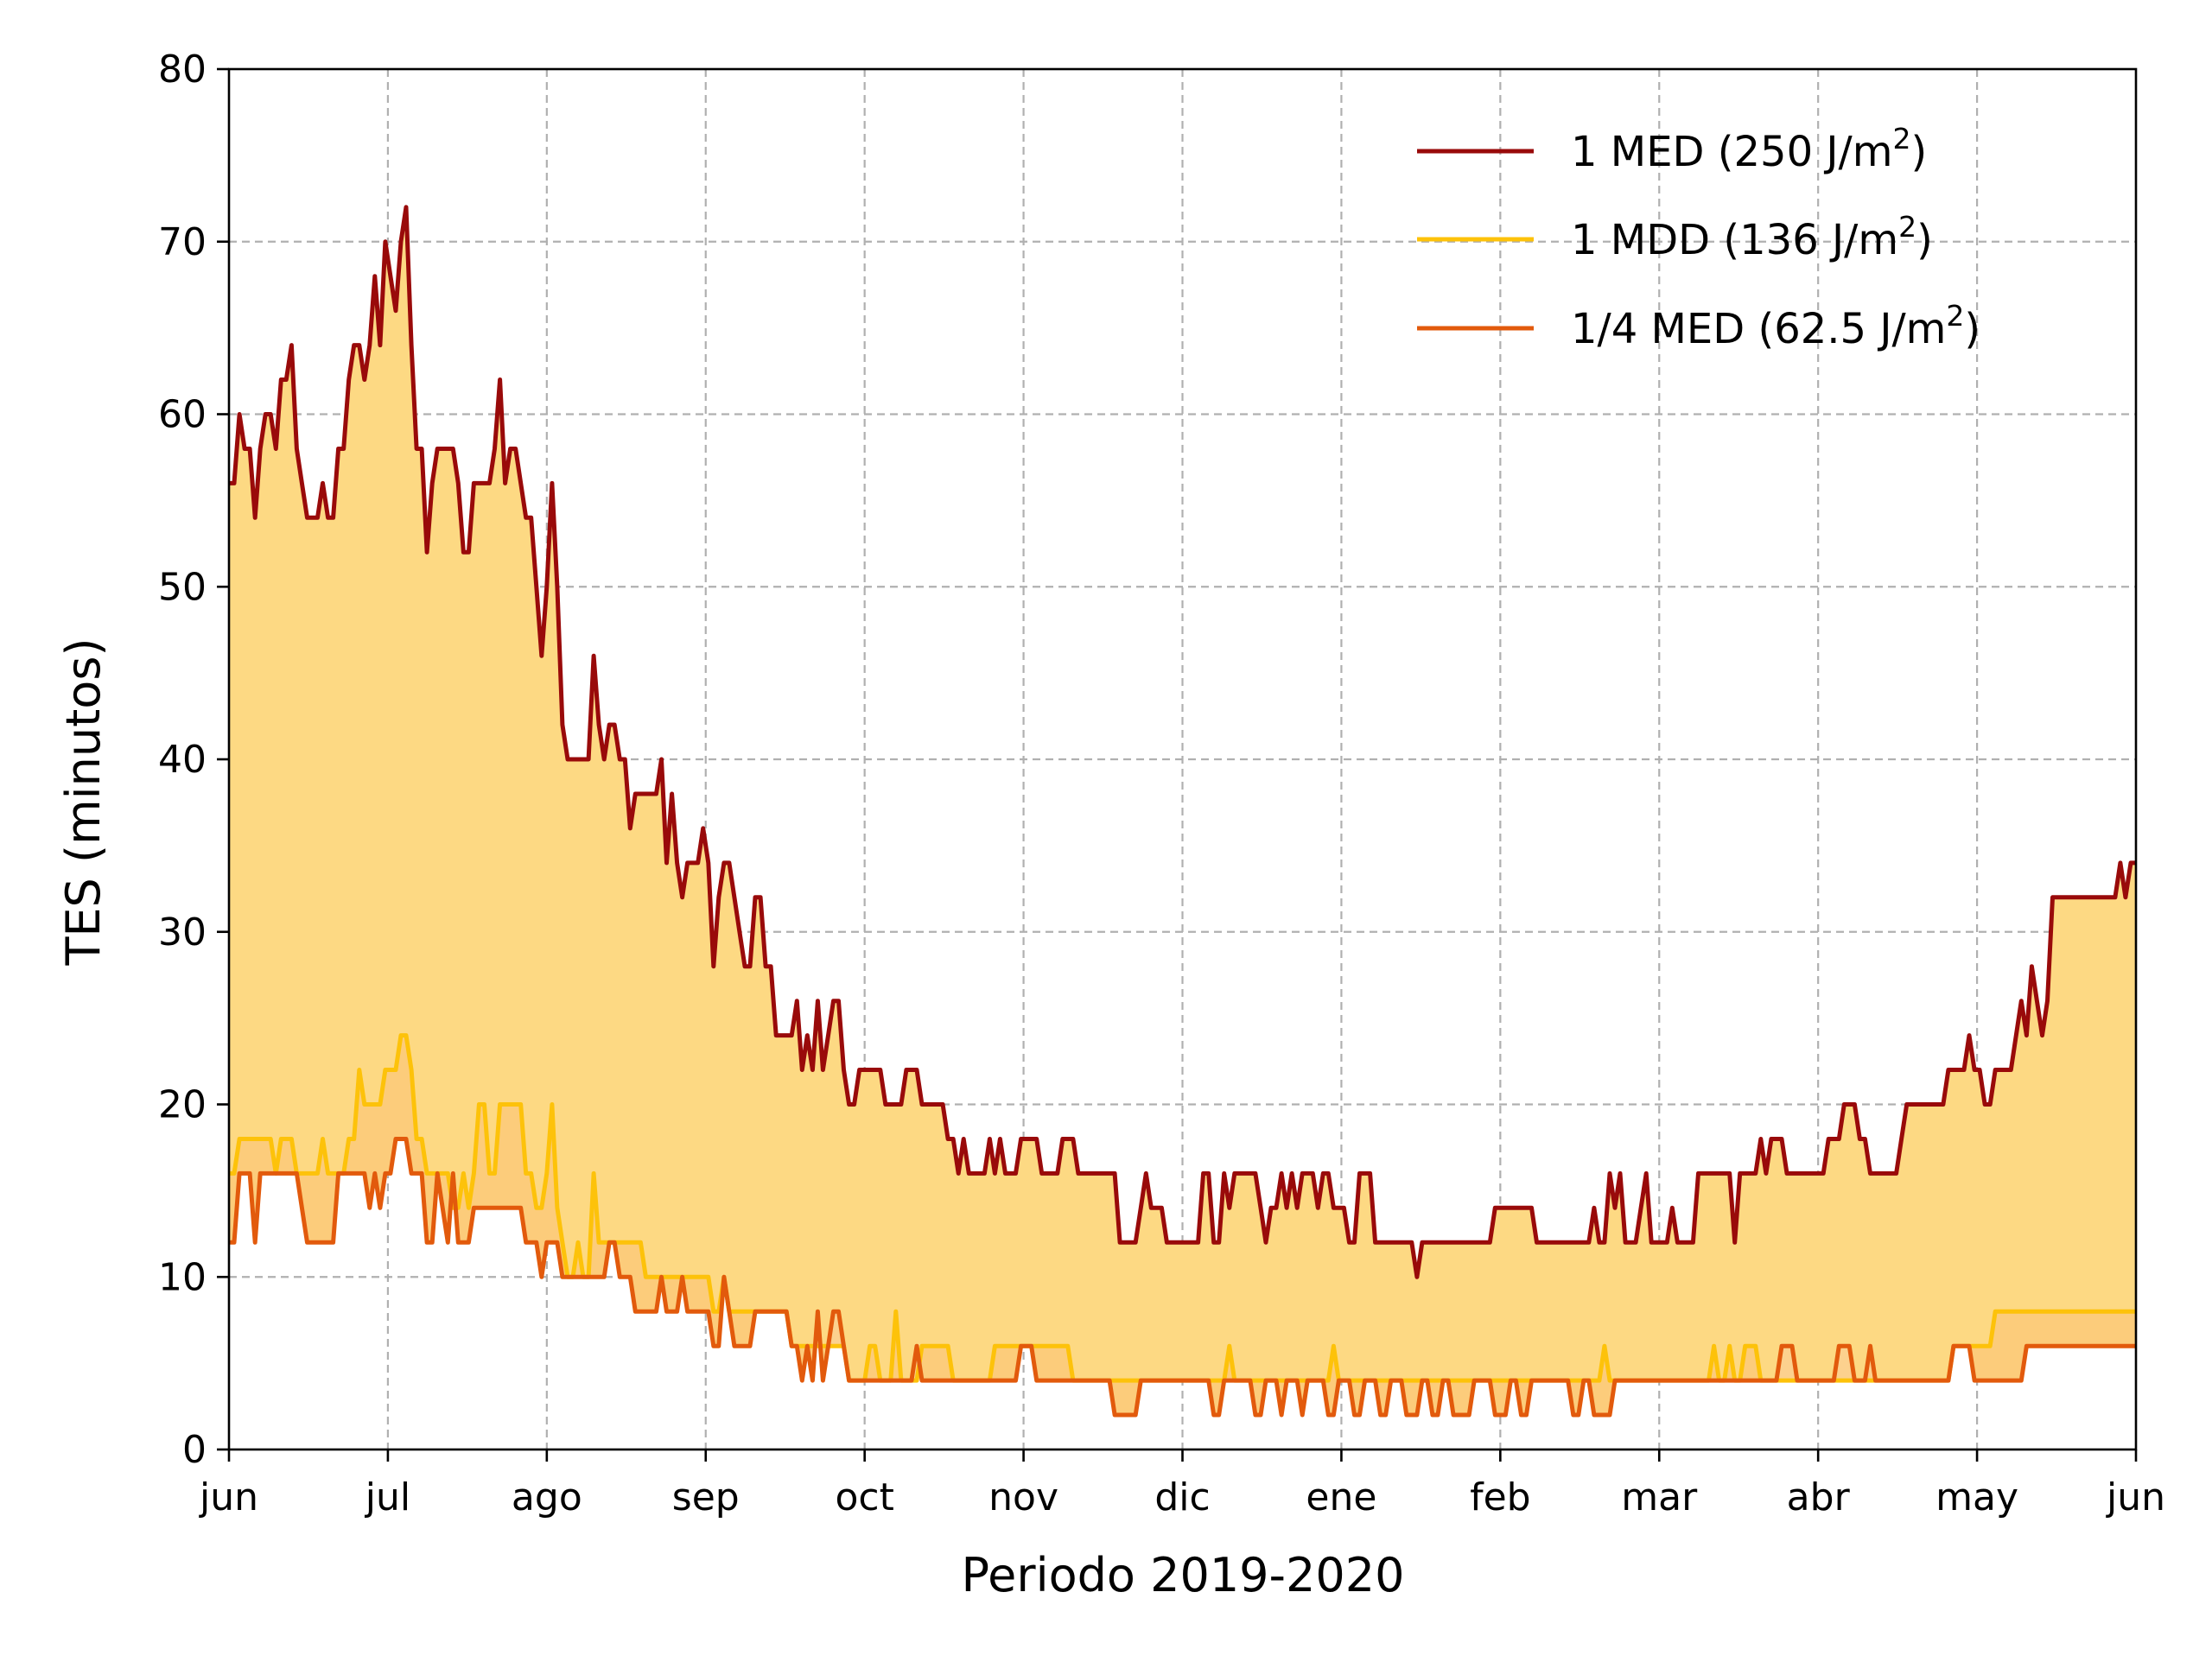 Image resolution: width=2212 pixels, height=1662 pixels. What do you see at coordinates (182, 587) in the screenshot?
I see `y-tick-label: 50` at bounding box center [182, 587].